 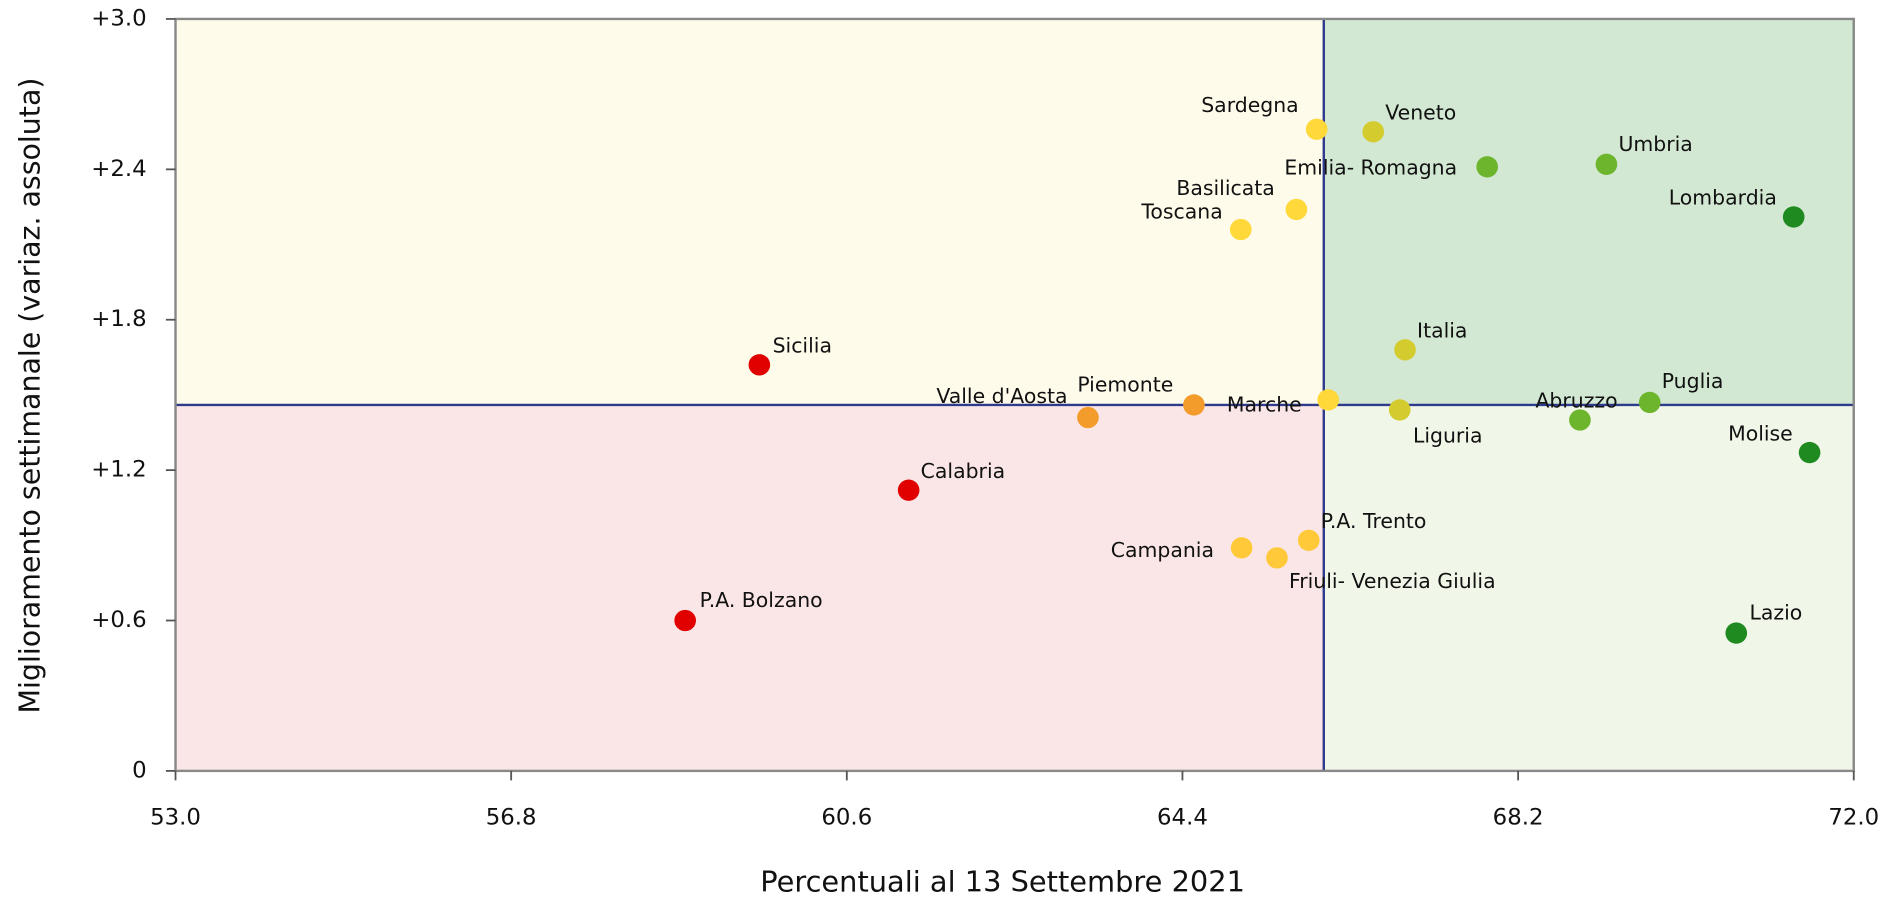 I want to click on y-tick-label: +3.0, so click(x=118, y=19).